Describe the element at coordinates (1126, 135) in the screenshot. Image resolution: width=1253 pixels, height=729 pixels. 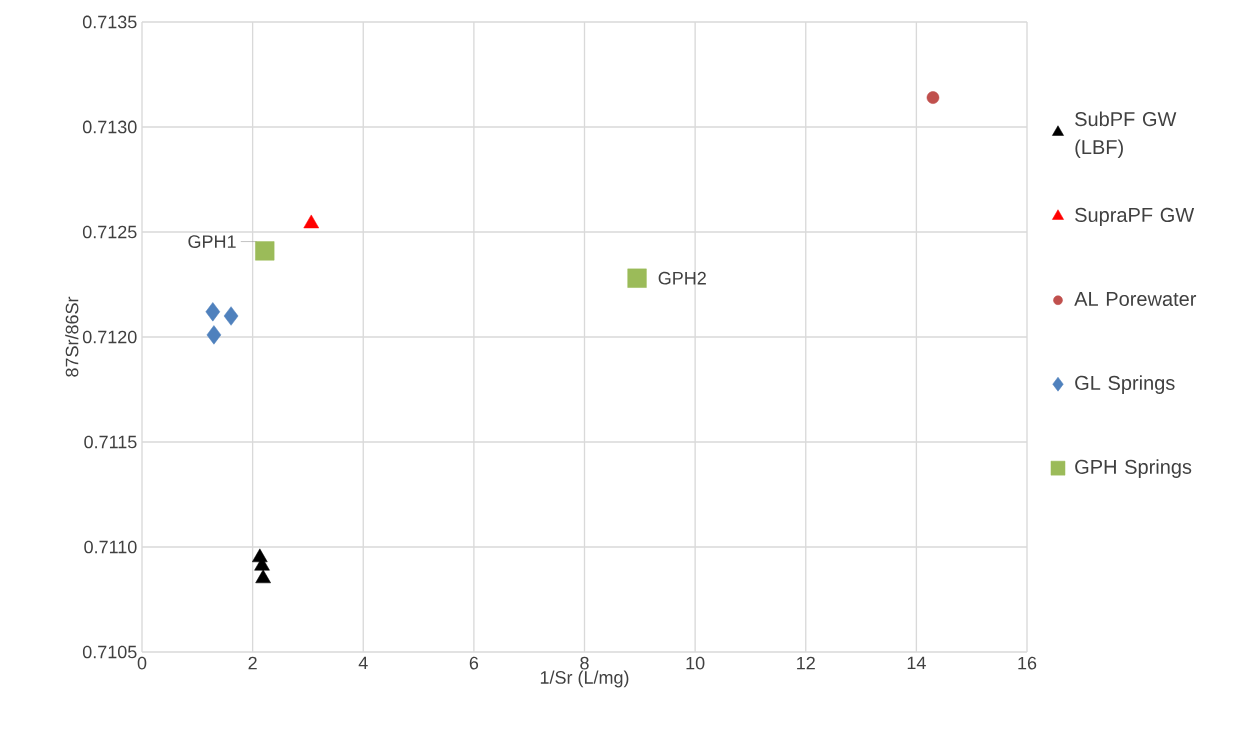
I see `legend-label: SubPF GW (LBF)` at that location.